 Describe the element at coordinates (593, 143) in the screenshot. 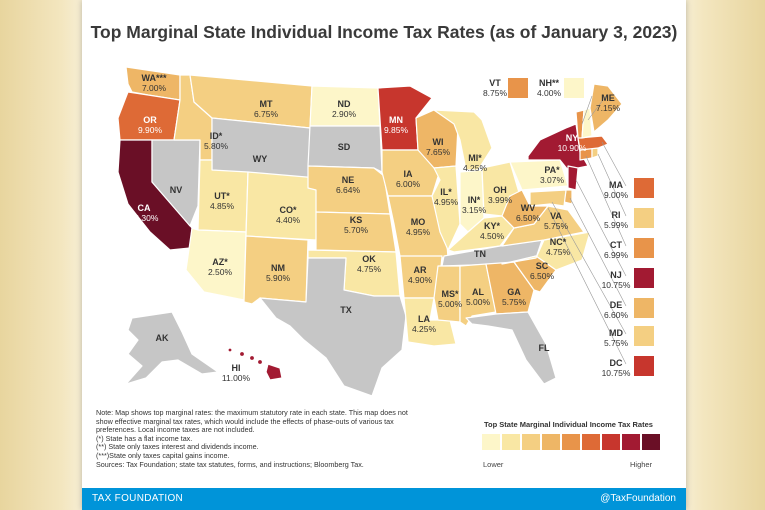

I see `state-ma` at that location.